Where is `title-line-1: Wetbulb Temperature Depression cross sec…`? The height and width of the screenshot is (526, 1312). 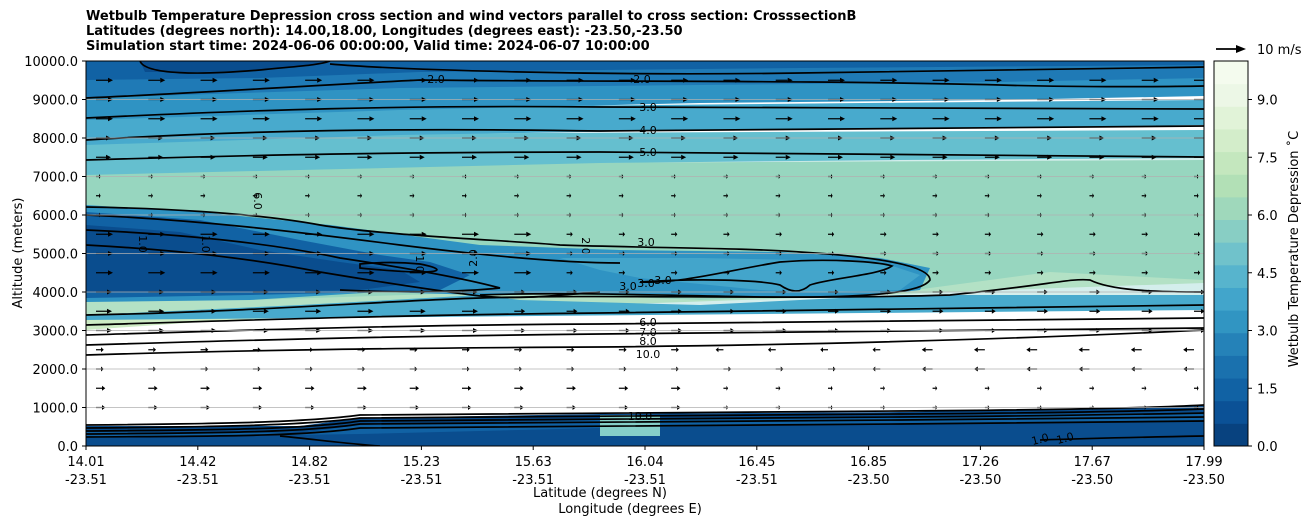
title-line-1: Wetbulb Temperature Depression cross sec… is located at coordinates (471, 16).